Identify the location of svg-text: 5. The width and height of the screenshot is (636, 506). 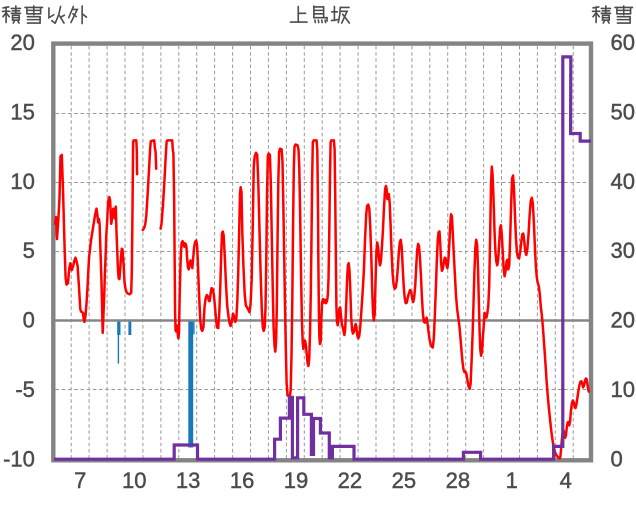
(29, 250).